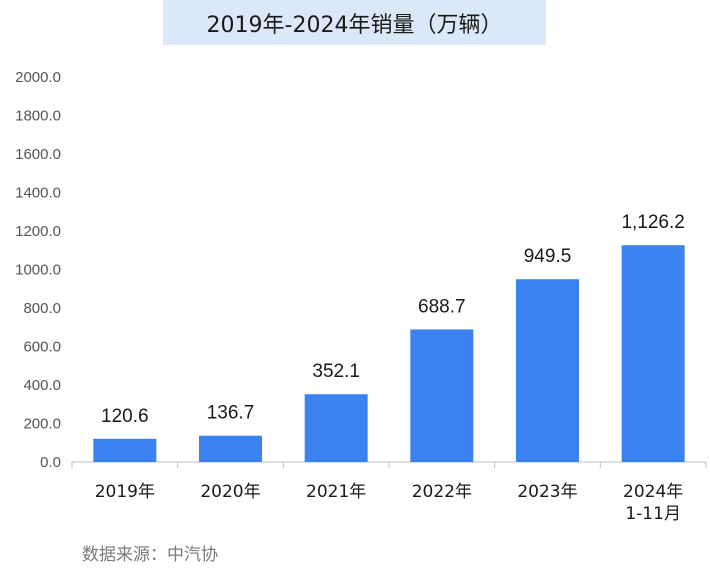  I want to click on y-tick-label: 600.0, so click(42, 347).